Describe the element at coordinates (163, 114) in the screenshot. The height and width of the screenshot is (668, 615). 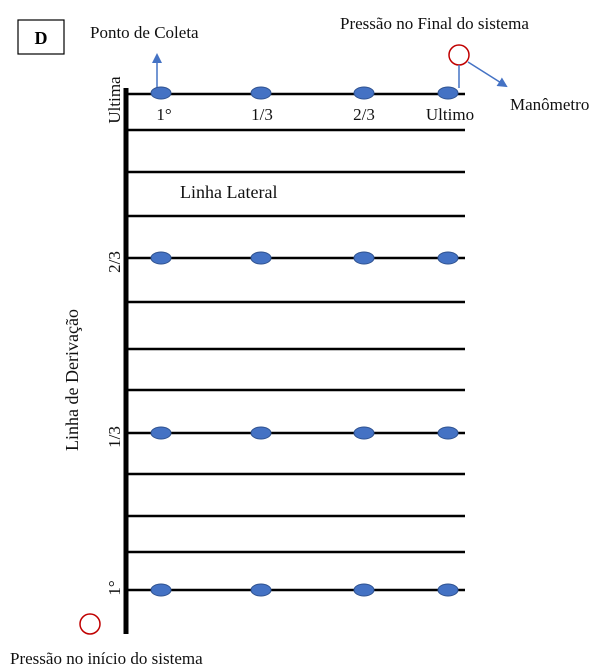
I see `lateral-position-first: 1°` at that location.